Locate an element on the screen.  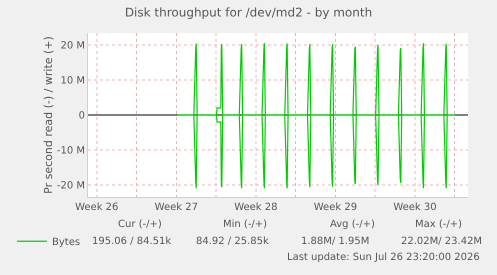
chart-title: Disk throughput for /dev/md2 - by month is located at coordinates (248, 13).